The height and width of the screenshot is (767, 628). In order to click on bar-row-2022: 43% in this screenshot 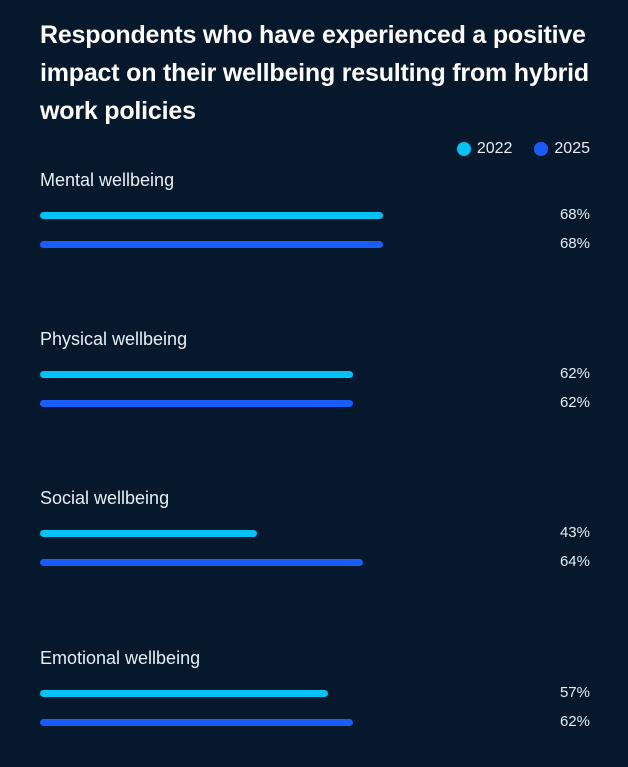, I will do `click(315, 533)`.